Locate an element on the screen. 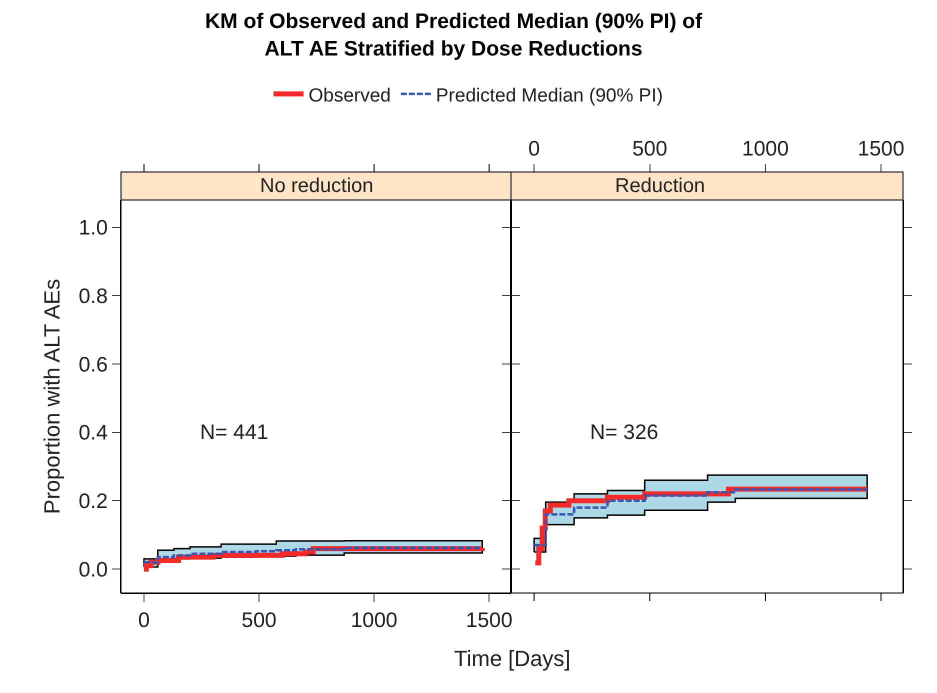  y-tick-label: 0.6 is located at coordinates (93, 364).